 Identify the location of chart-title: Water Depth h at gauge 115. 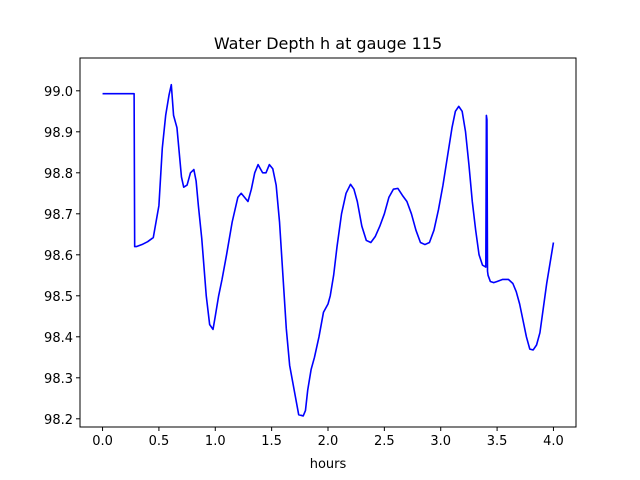
(328, 43).